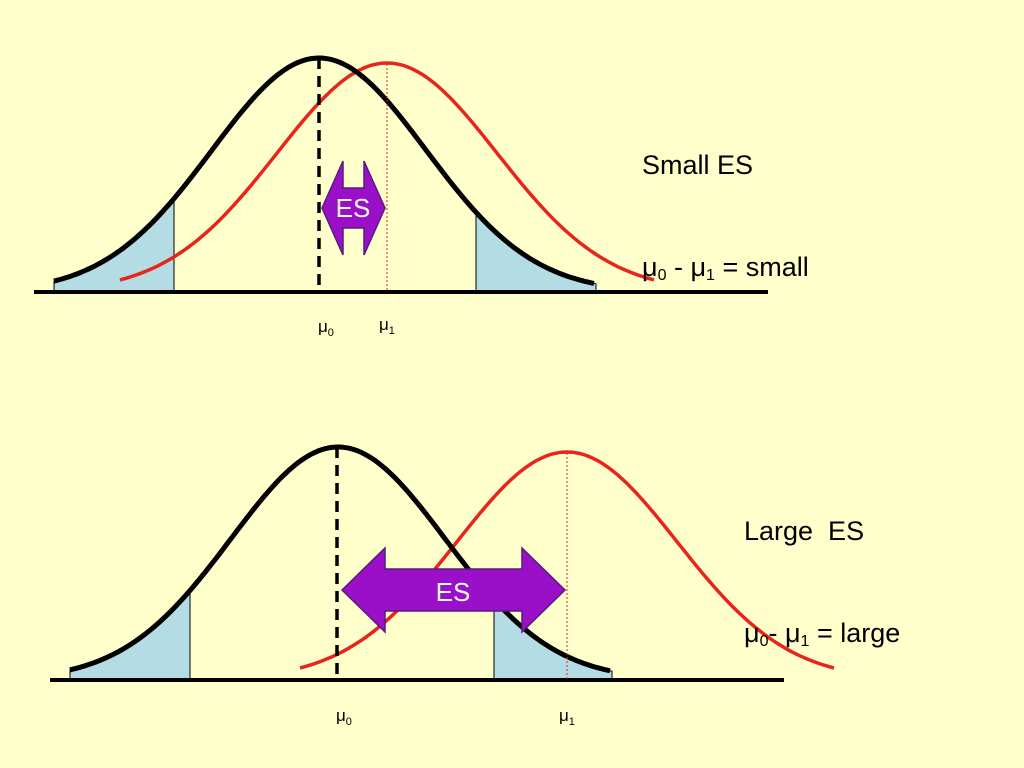 The image size is (1024, 768). What do you see at coordinates (822, 634) in the screenshot?
I see `caption-formula-large: μ0- μ1 = large` at bounding box center [822, 634].